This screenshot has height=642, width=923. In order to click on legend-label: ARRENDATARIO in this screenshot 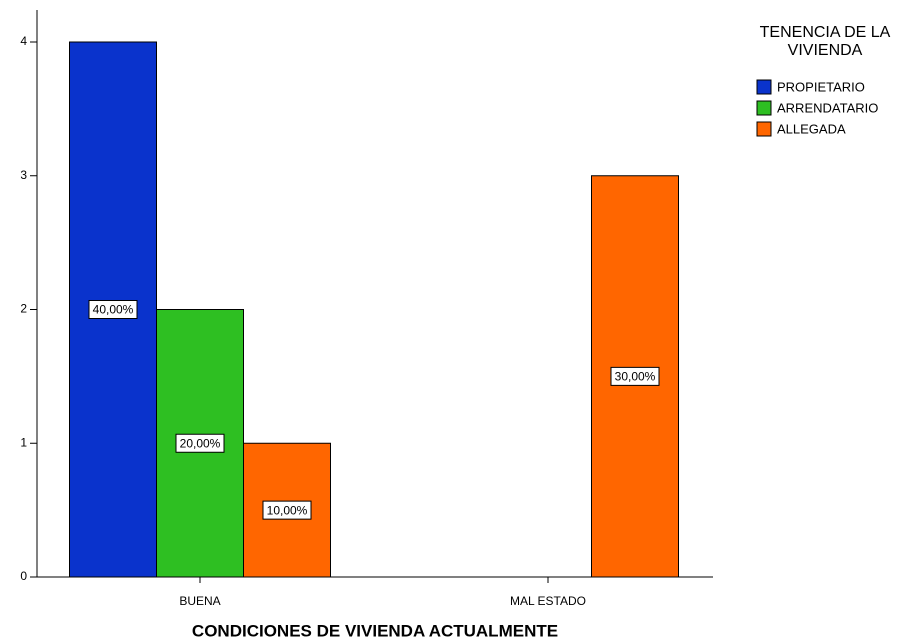, I will do `click(827, 107)`.